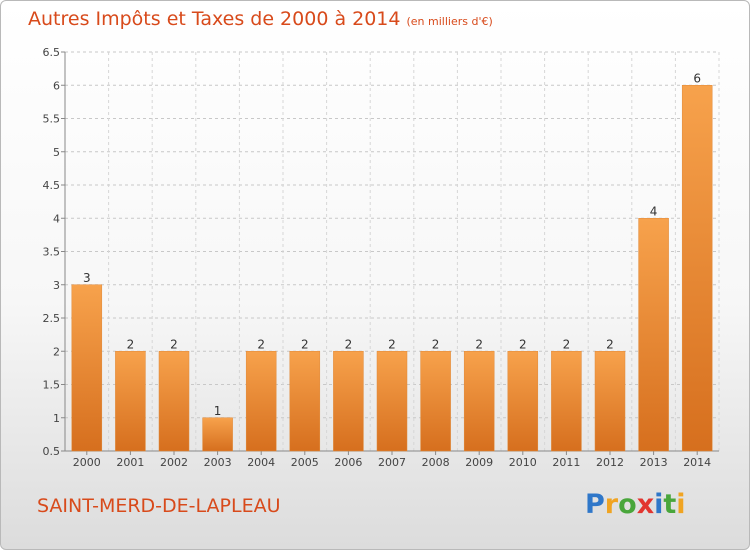 This screenshot has height=550, width=750. What do you see at coordinates (214, 19) in the screenshot?
I see `chart-title: Autres Impôts et Taxes de 2000 à 2014` at bounding box center [214, 19].